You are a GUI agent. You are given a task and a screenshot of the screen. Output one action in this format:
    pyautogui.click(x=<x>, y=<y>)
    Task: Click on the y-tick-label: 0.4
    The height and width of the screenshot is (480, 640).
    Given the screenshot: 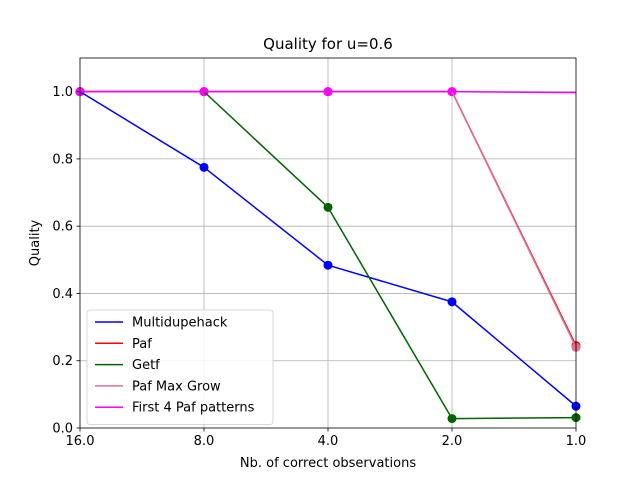 What is the action you would take?
    pyautogui.click(x=62, y=294)
    